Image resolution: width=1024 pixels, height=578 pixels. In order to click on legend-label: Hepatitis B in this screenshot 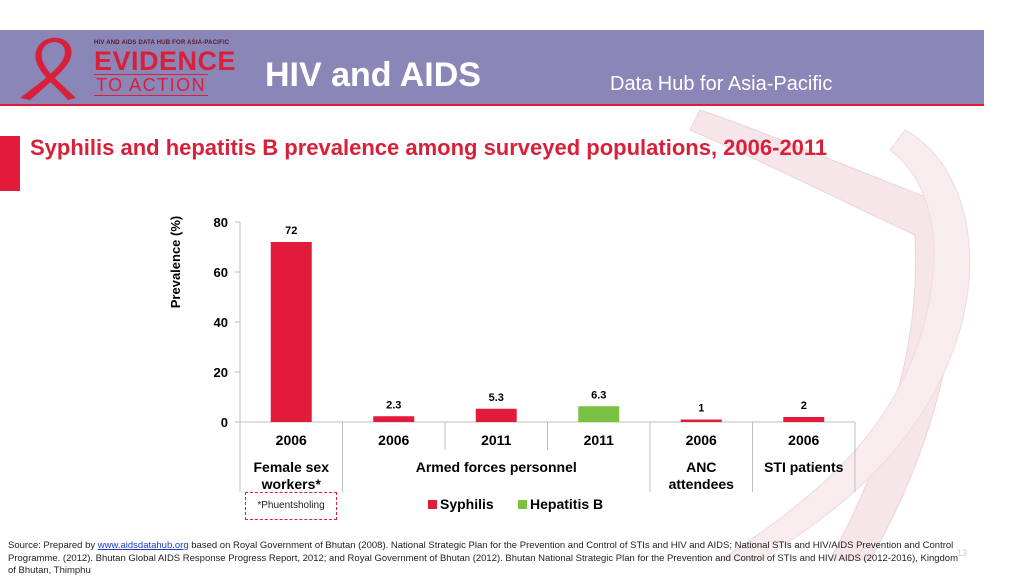, I will do `click(566, 504)`.